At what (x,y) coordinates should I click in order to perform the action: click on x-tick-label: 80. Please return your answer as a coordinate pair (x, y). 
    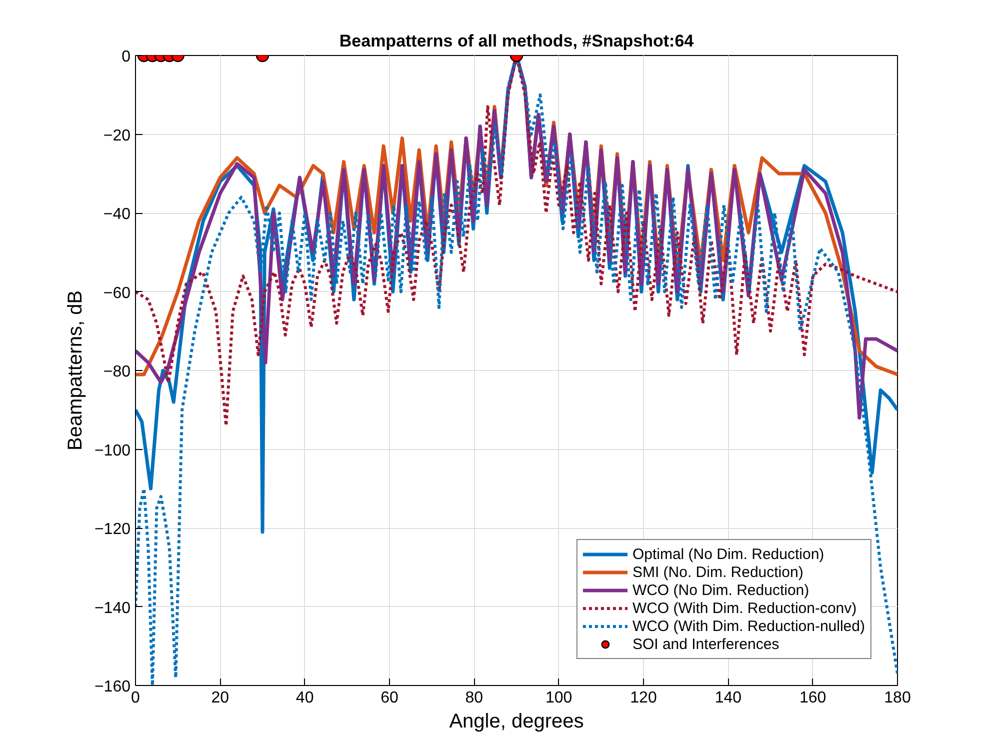
    Looking at the image, I should click on (474, 698).